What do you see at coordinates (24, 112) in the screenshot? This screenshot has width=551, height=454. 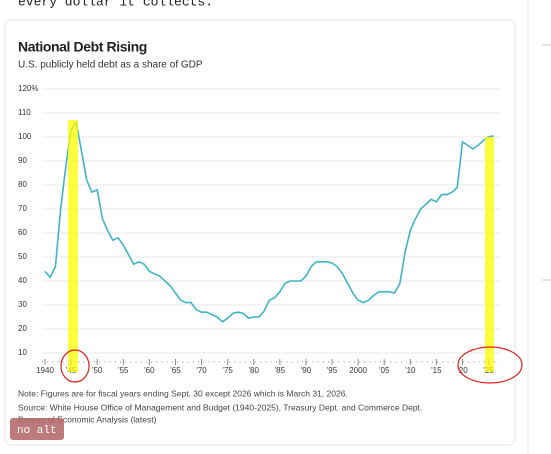 I see `y-tick-label: 110` at bounding box center [24, 112].